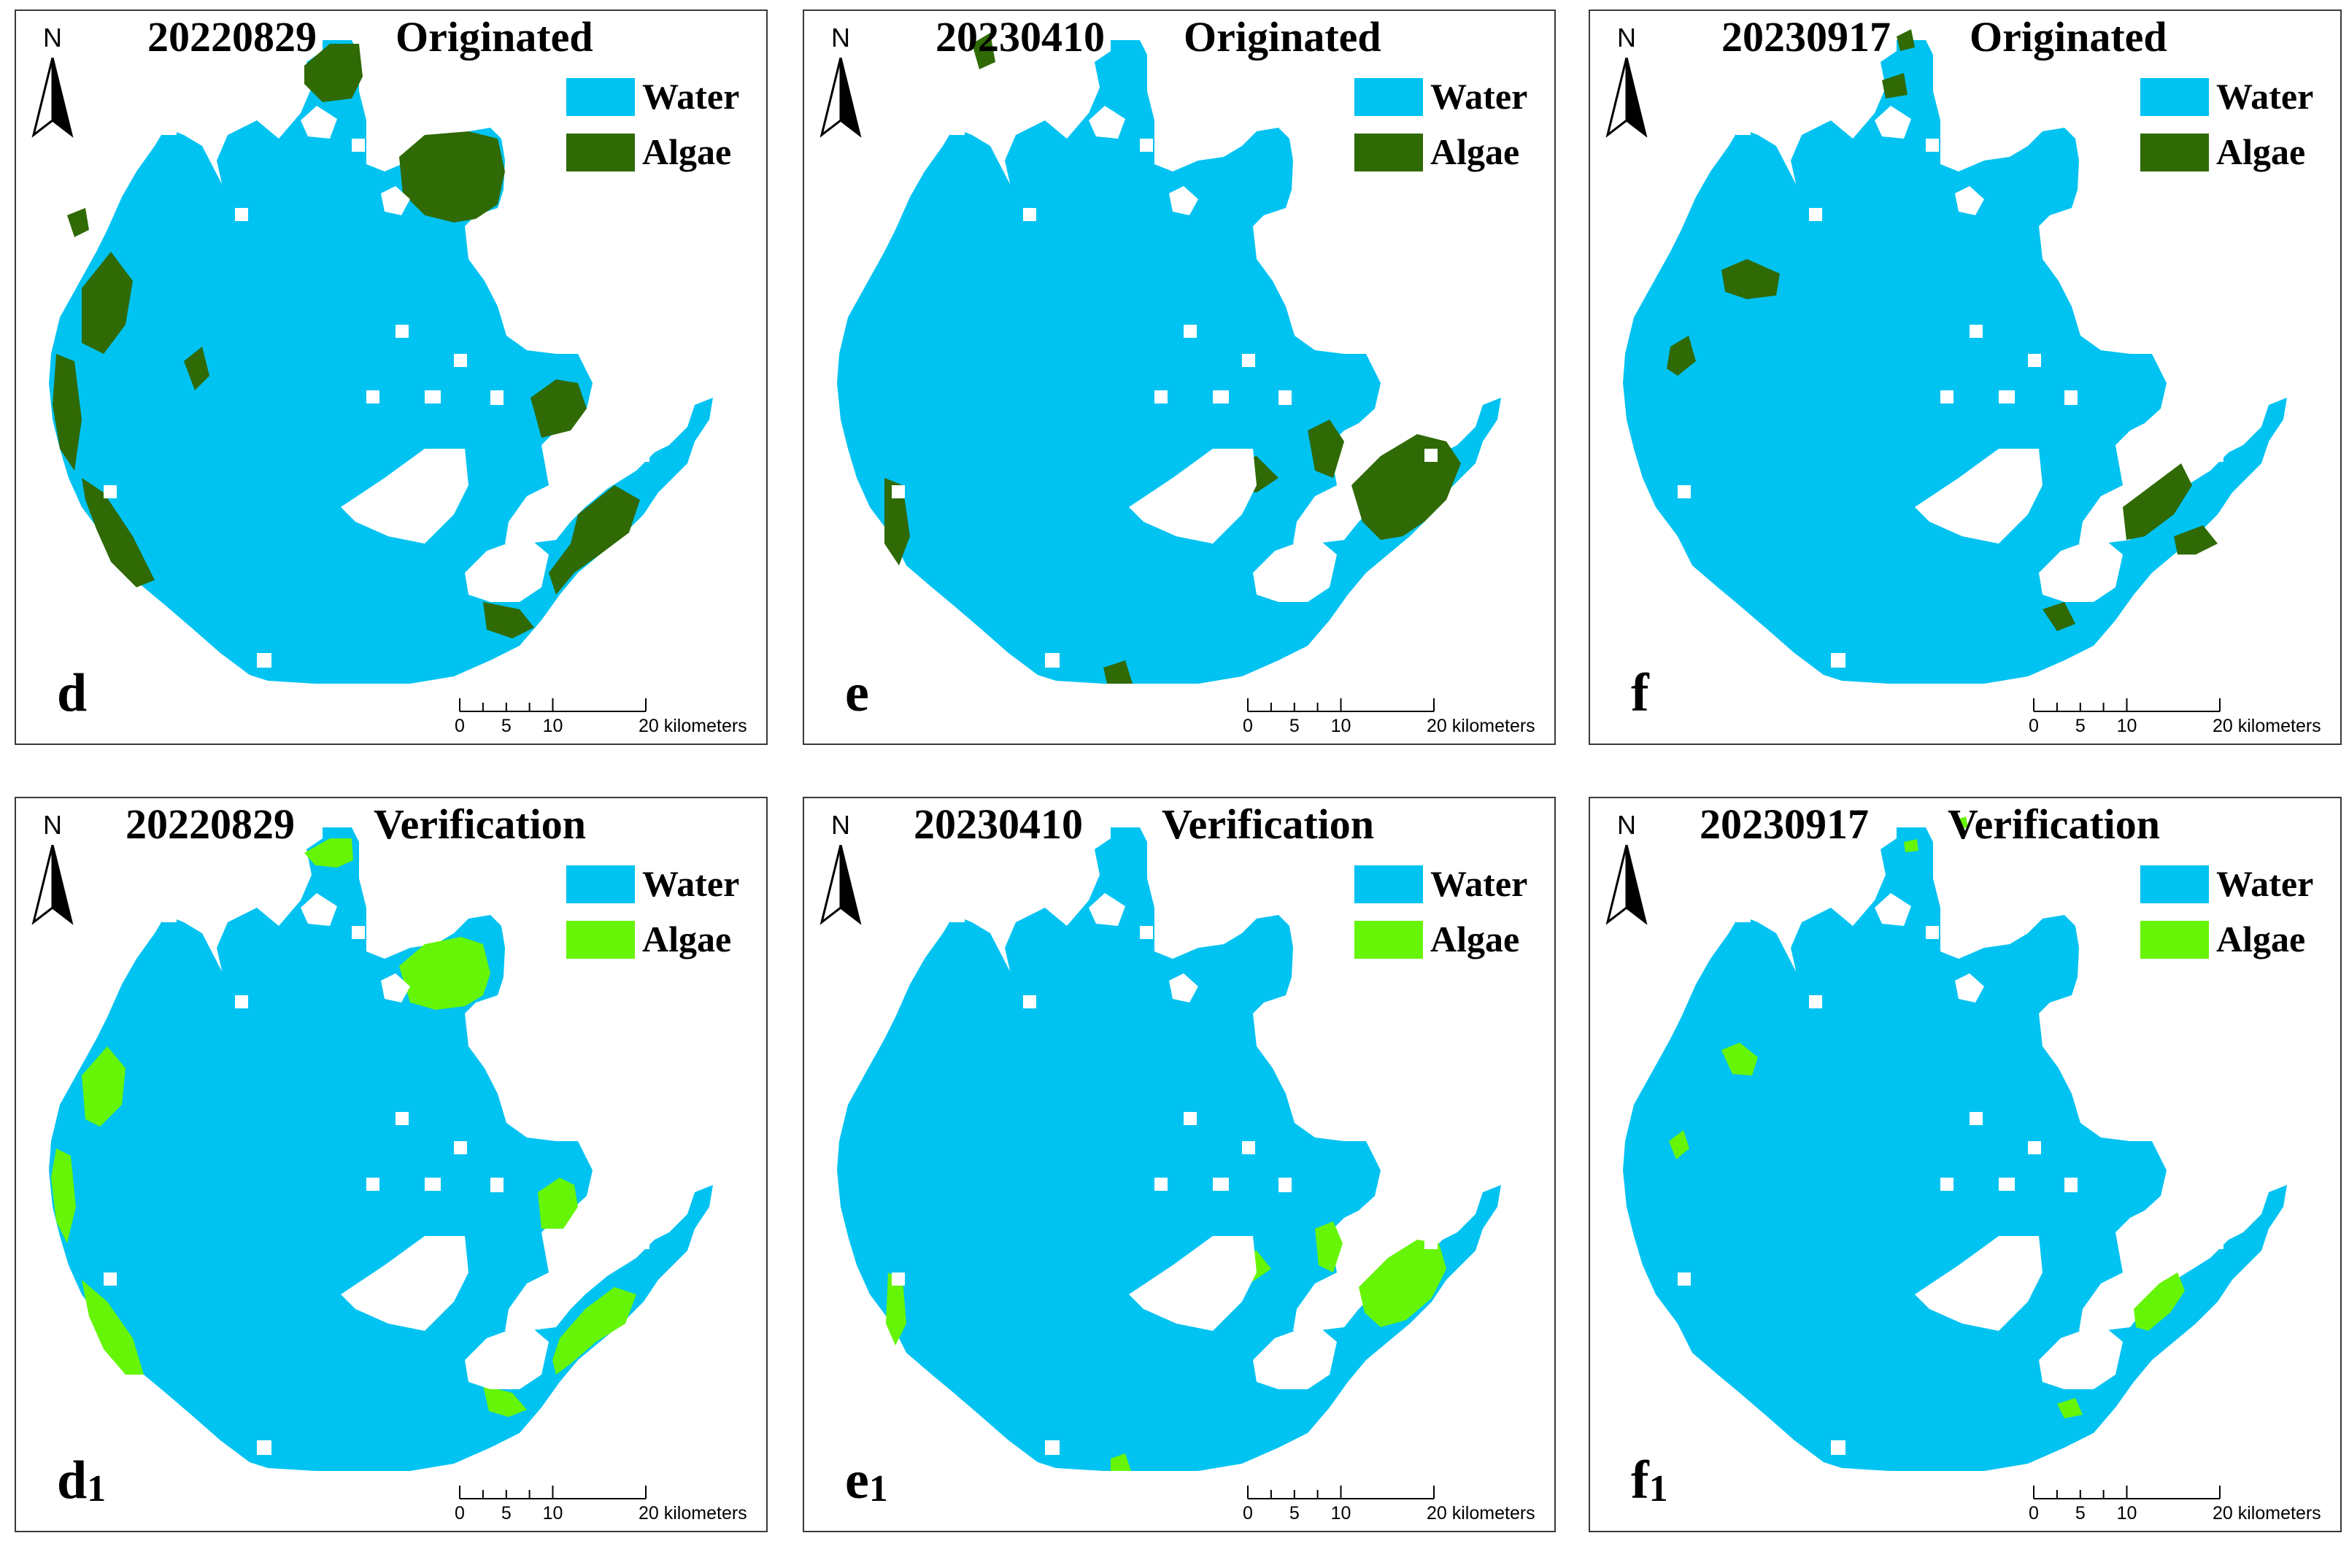 The height and width of the screenshot is (1568, 2349). What do you see at coordinates (605, 1503) in the screenshot?
I see `scale-bar: 0 5 10 20 kilometers` at bounding box center [605, 1503].